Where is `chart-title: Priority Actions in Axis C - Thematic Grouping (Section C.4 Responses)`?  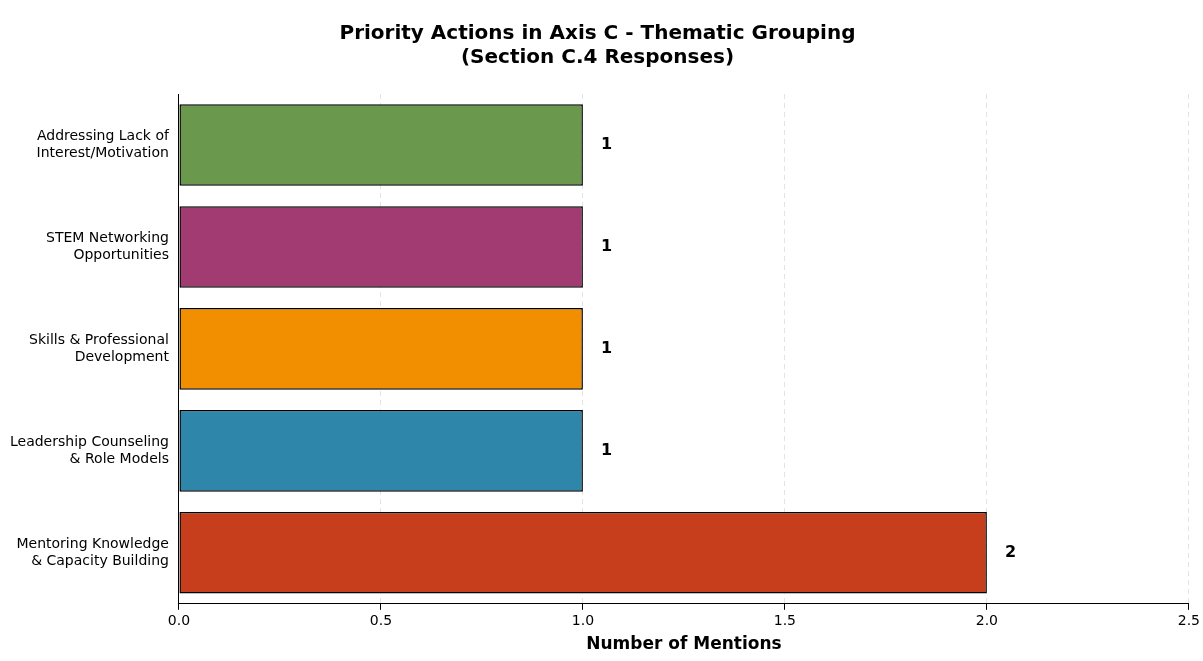
chart-title: Priority Actions in Axis C - Thematic Grouping (Section C.4 Responses) is located at coordinates (597, 44).